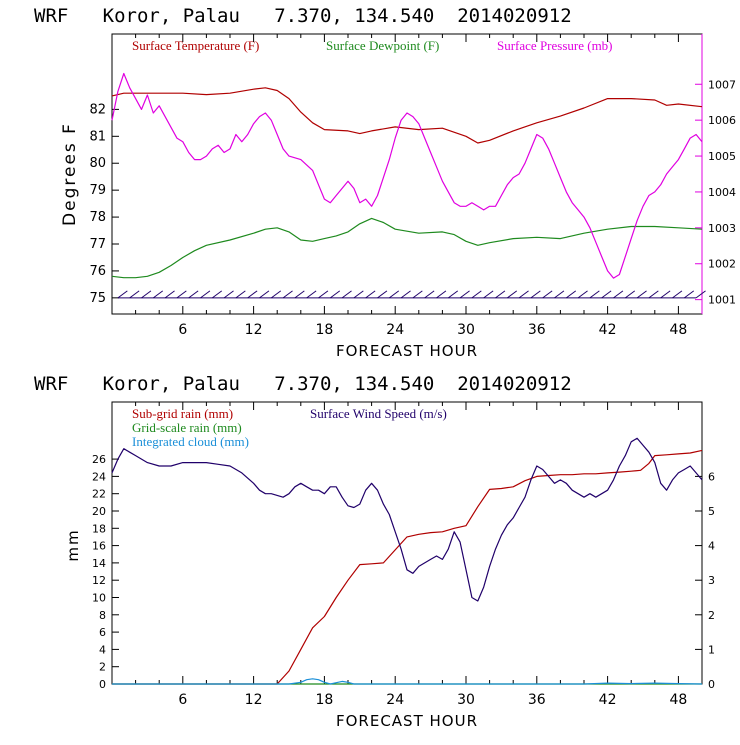  I want to click on y-tick-label: 0, so click(102, 684).